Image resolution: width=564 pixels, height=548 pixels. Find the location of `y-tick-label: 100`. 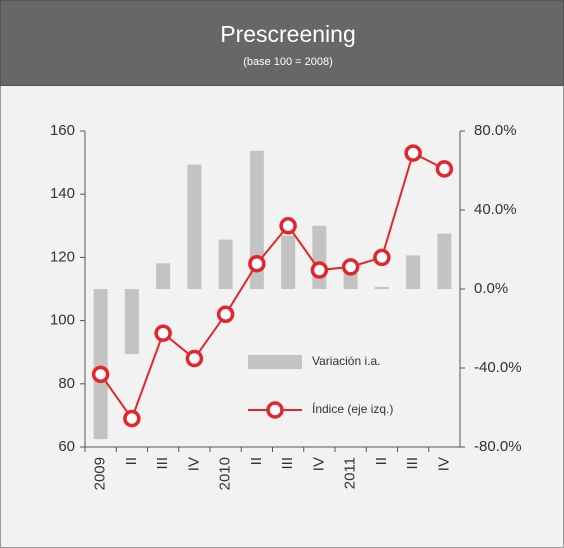

y-tick-label: 100 is located at coordinates (62, 320).